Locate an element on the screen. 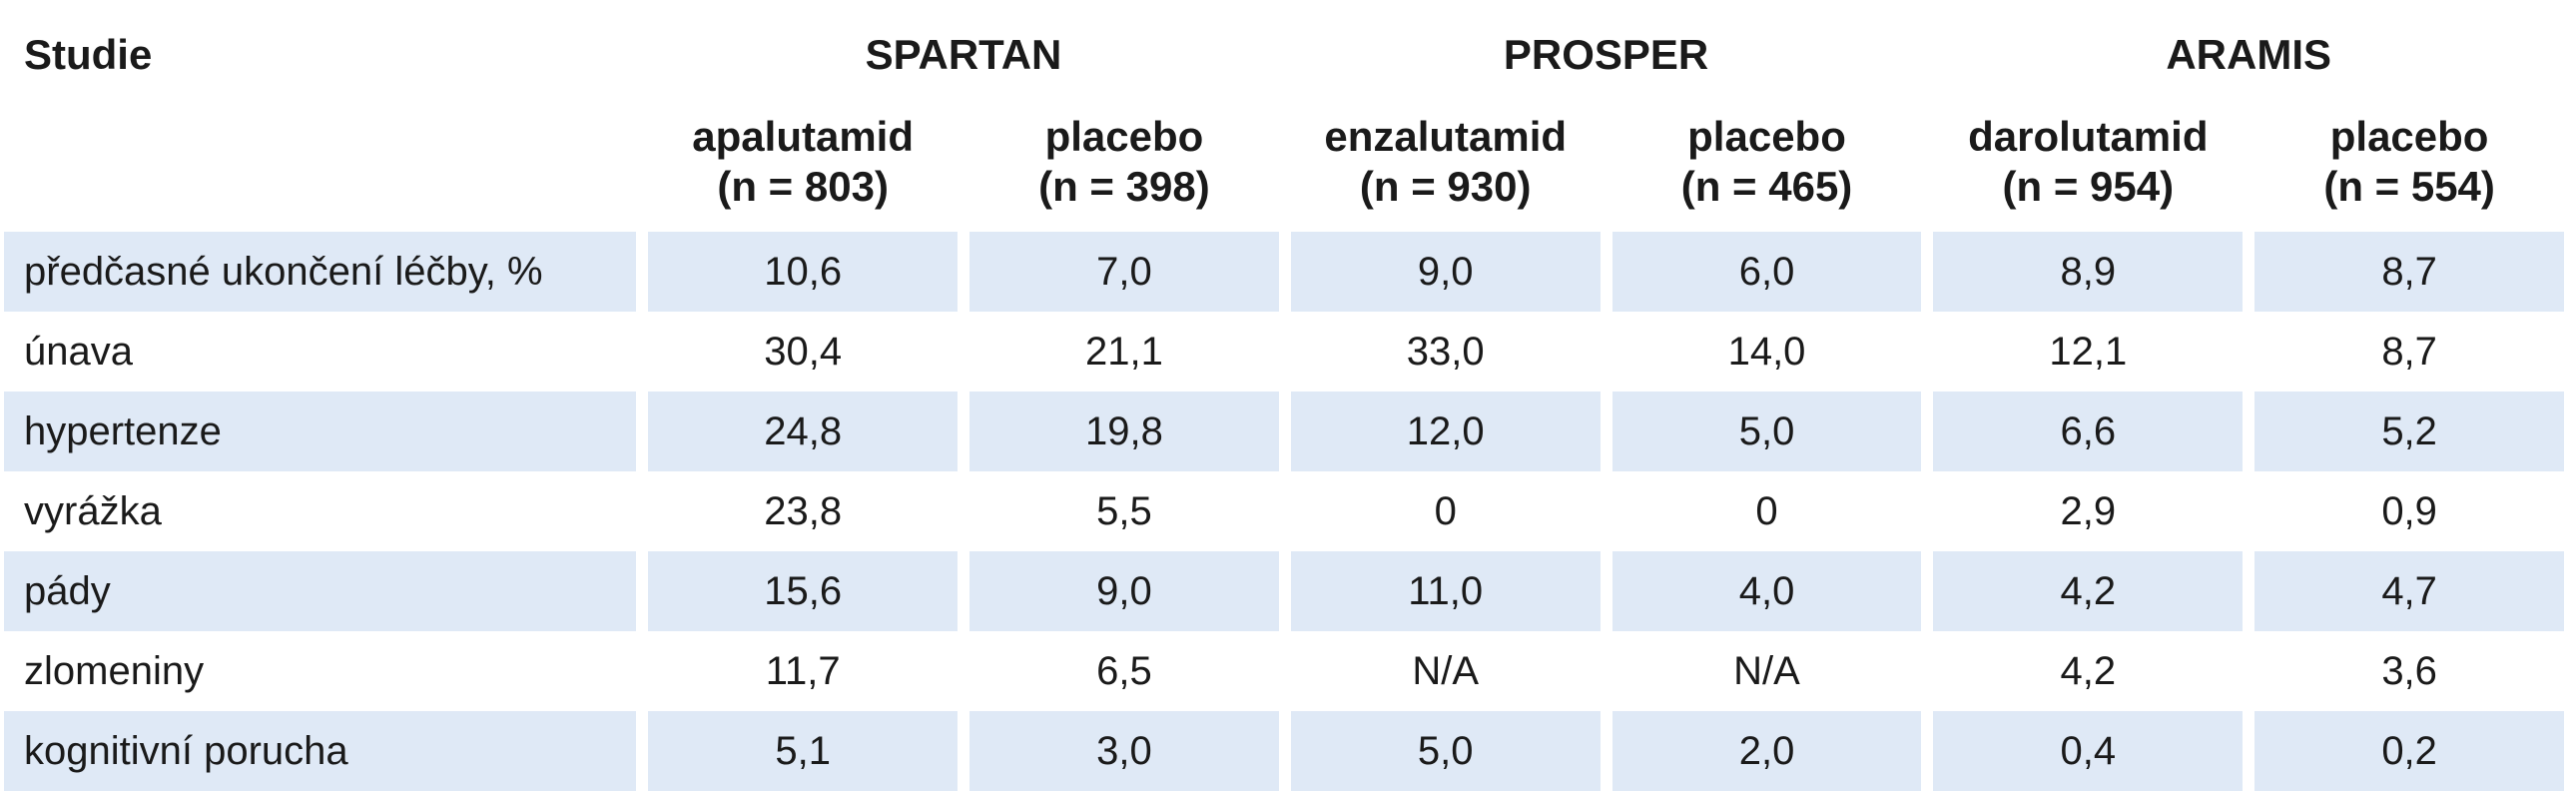 Image resolution: width=2576 pixels, height=799 pixels. table-cell: 19,8 is located at coordinates (1124, 432).